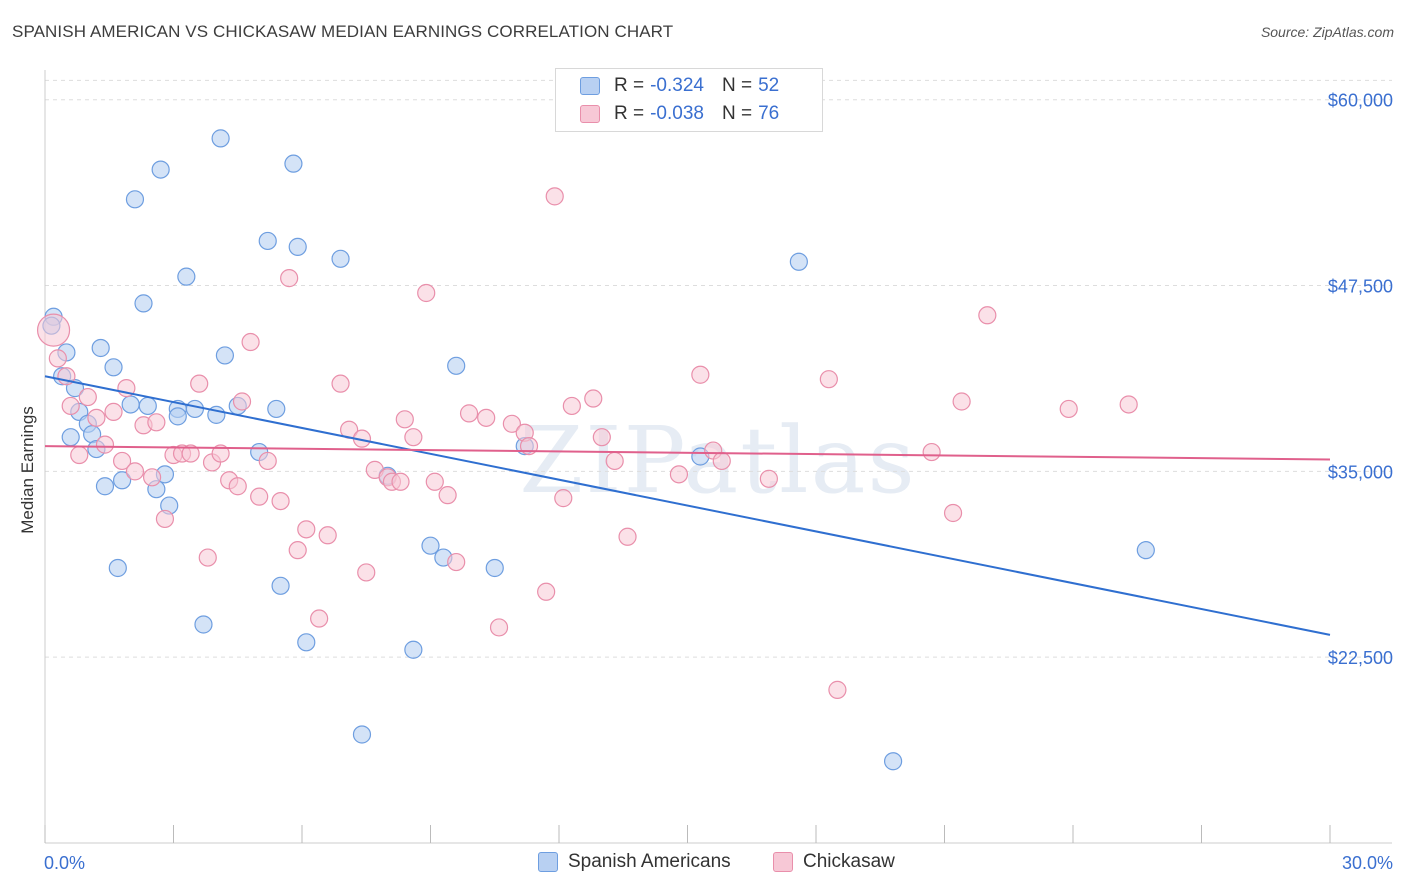 The image size is (1406, 892). What do you see at coordinates (737, 113) in the screenshot?
I see `legend-n-label: N =` at bounding box center [737, 113].